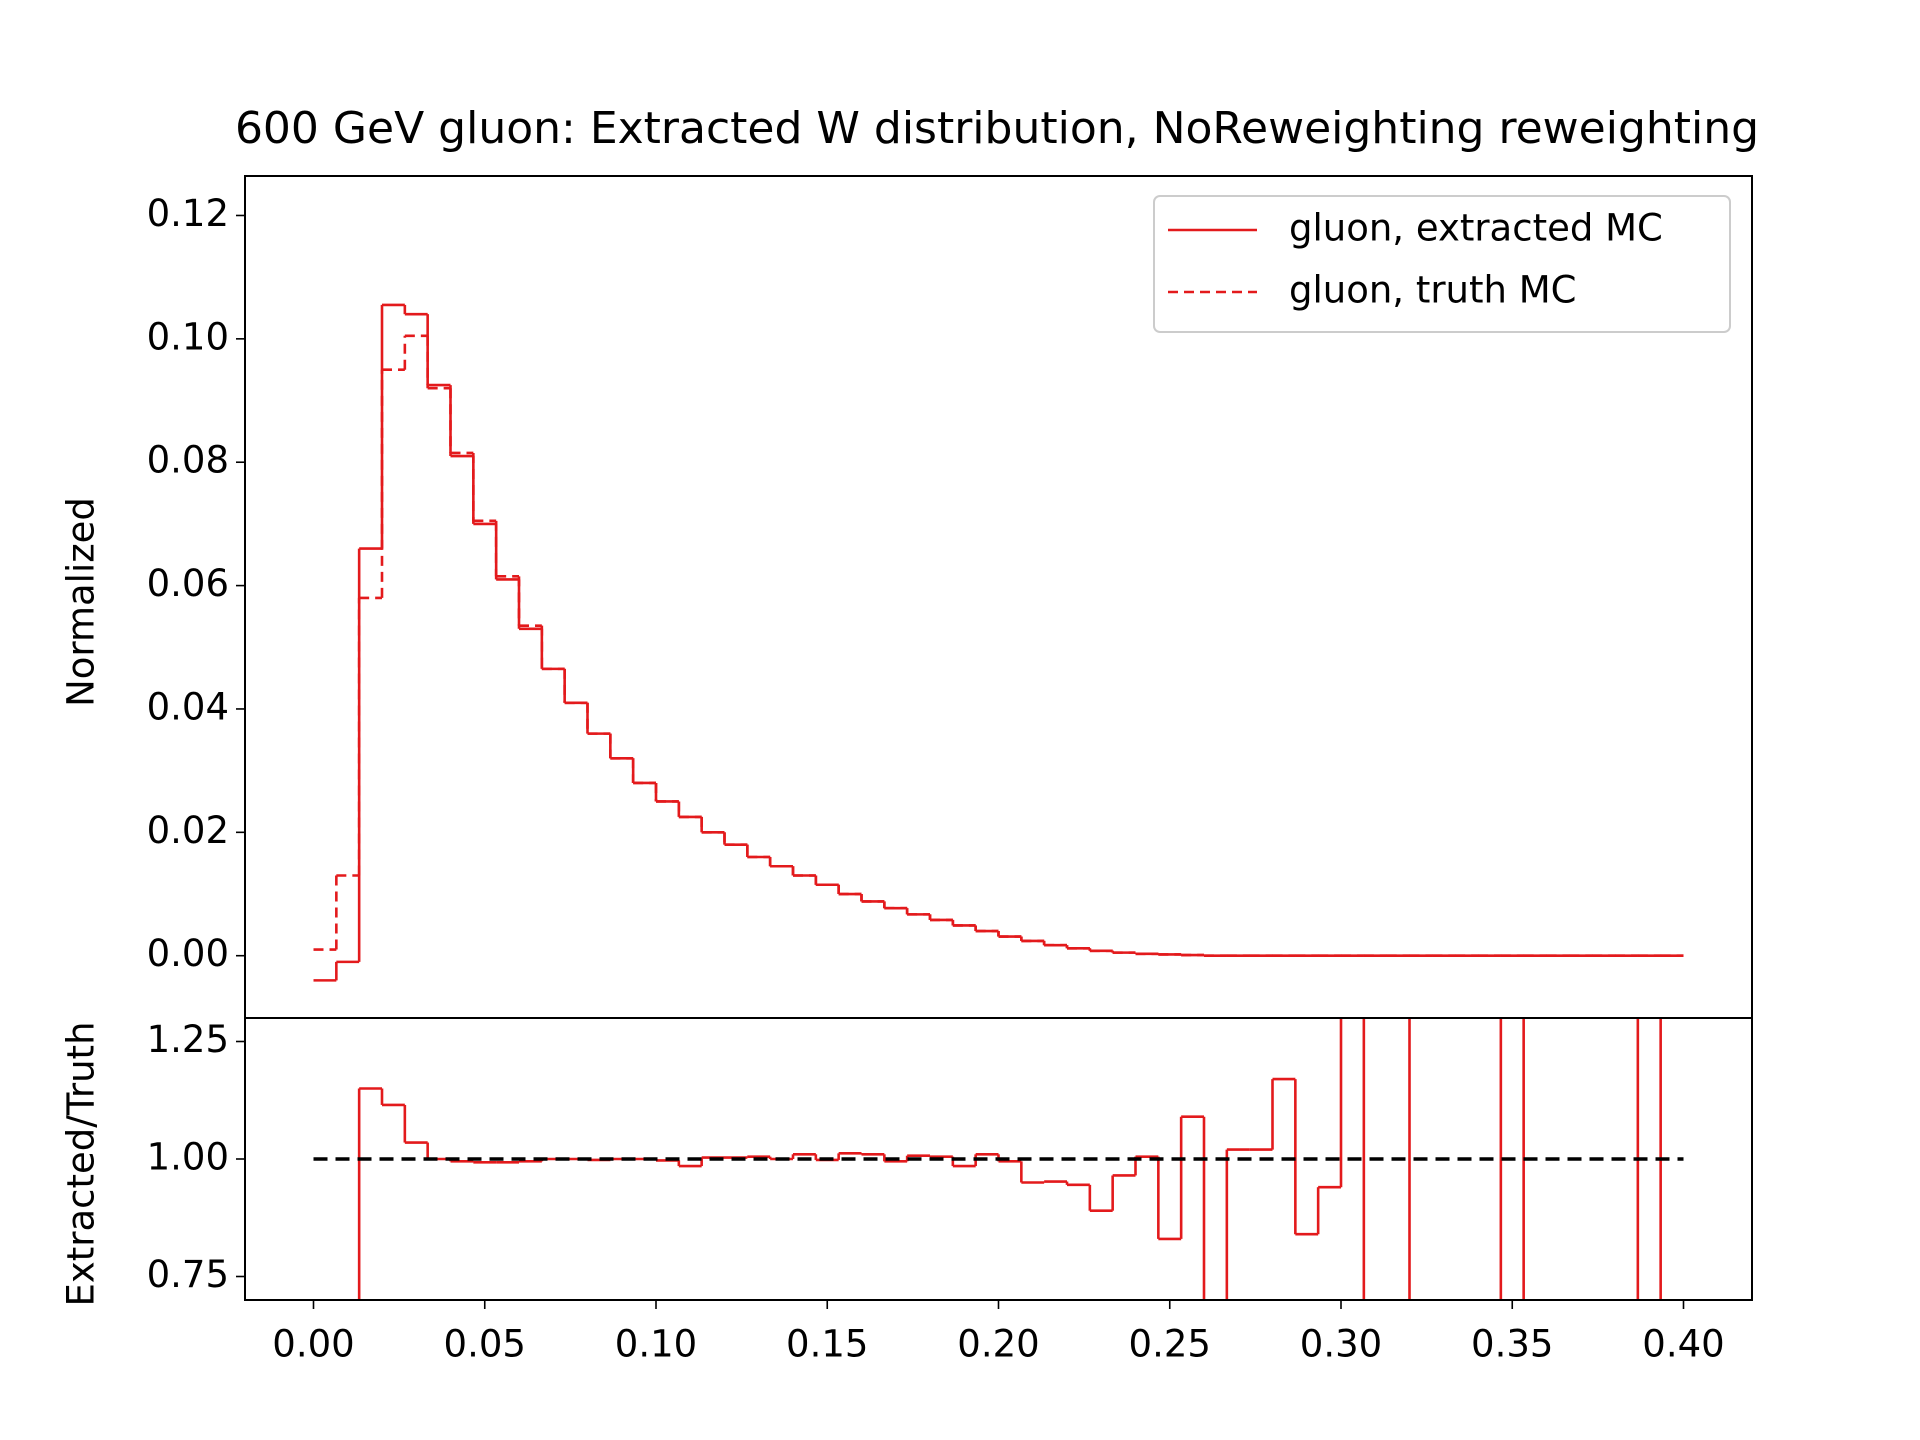  I want to click on legend-label: gluon, extracted MC, so click(1476, 228).